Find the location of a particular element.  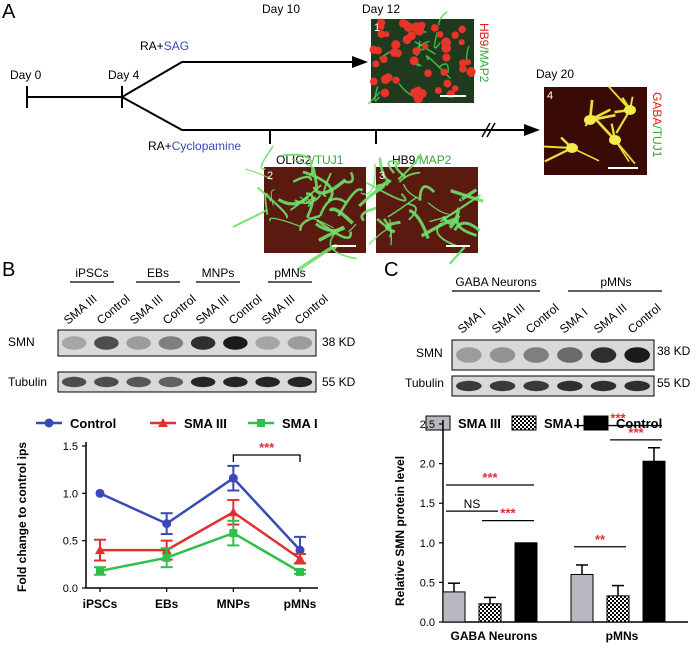

chart-c-y-tick-label: 2.0 is located at coordinates (427, 465).